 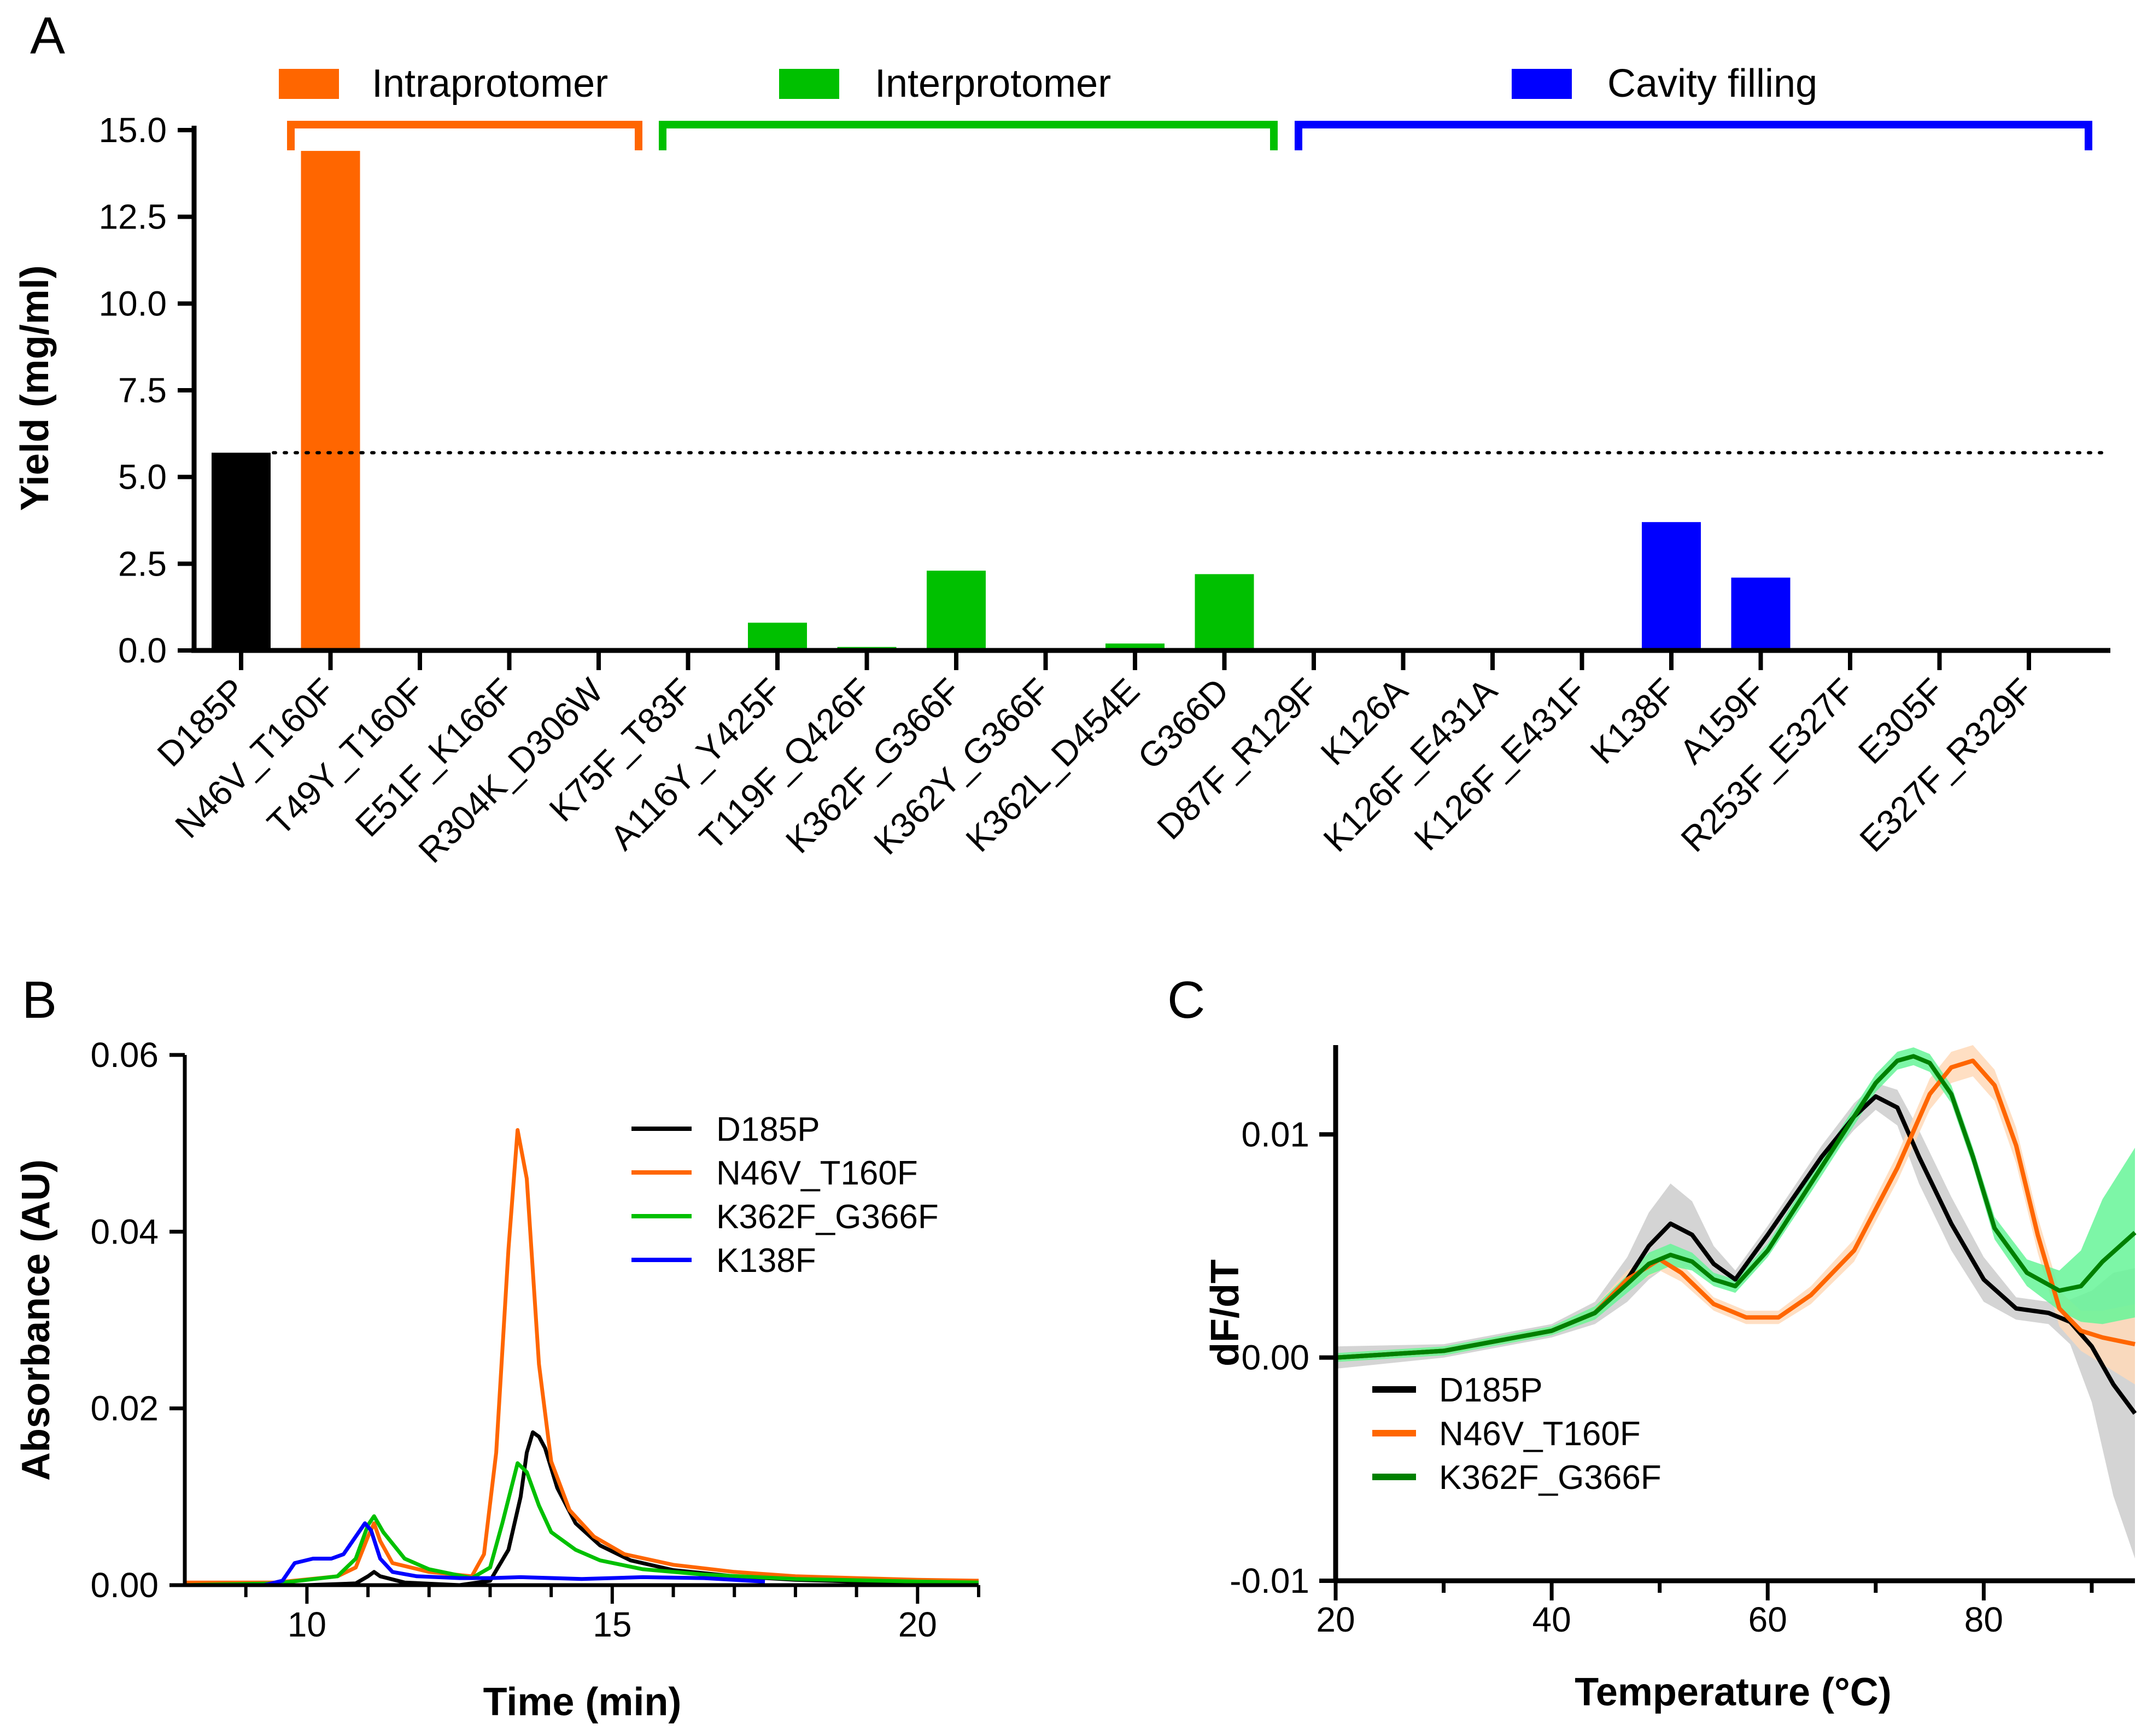 What do you see at coordinates (993, 83) in the screenshot?
I see `legend-label-1: Interprotomer` at bounding box center [993, 83].